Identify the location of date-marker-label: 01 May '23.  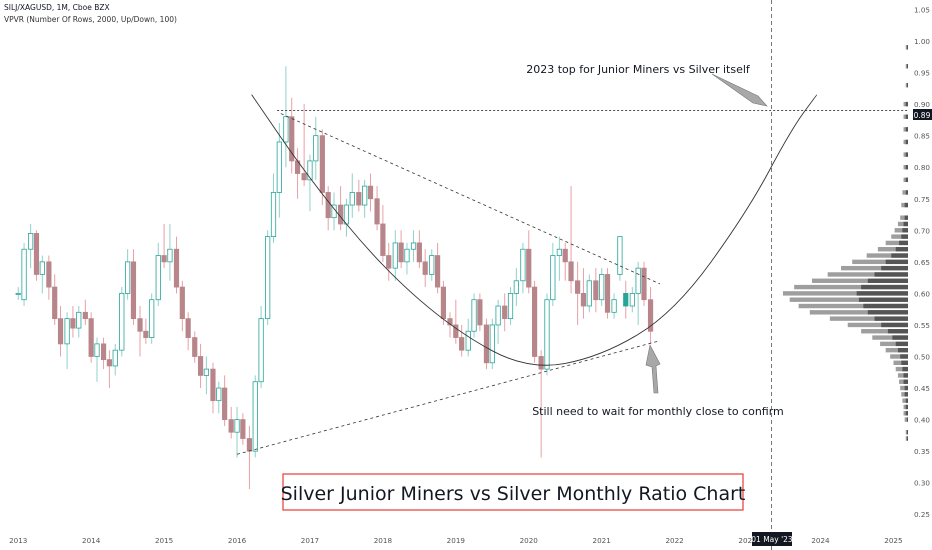
(772, 539).